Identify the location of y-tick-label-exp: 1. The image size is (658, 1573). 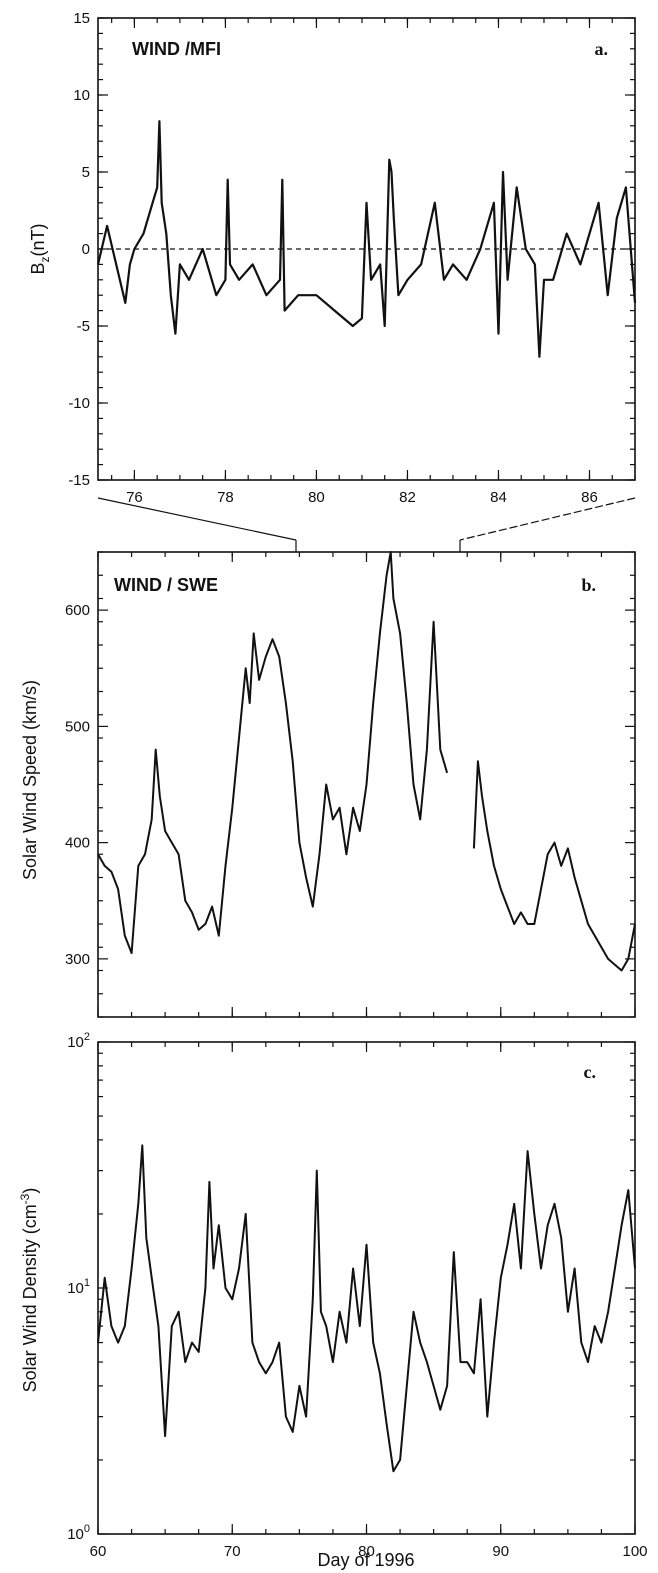
(87, 1283).